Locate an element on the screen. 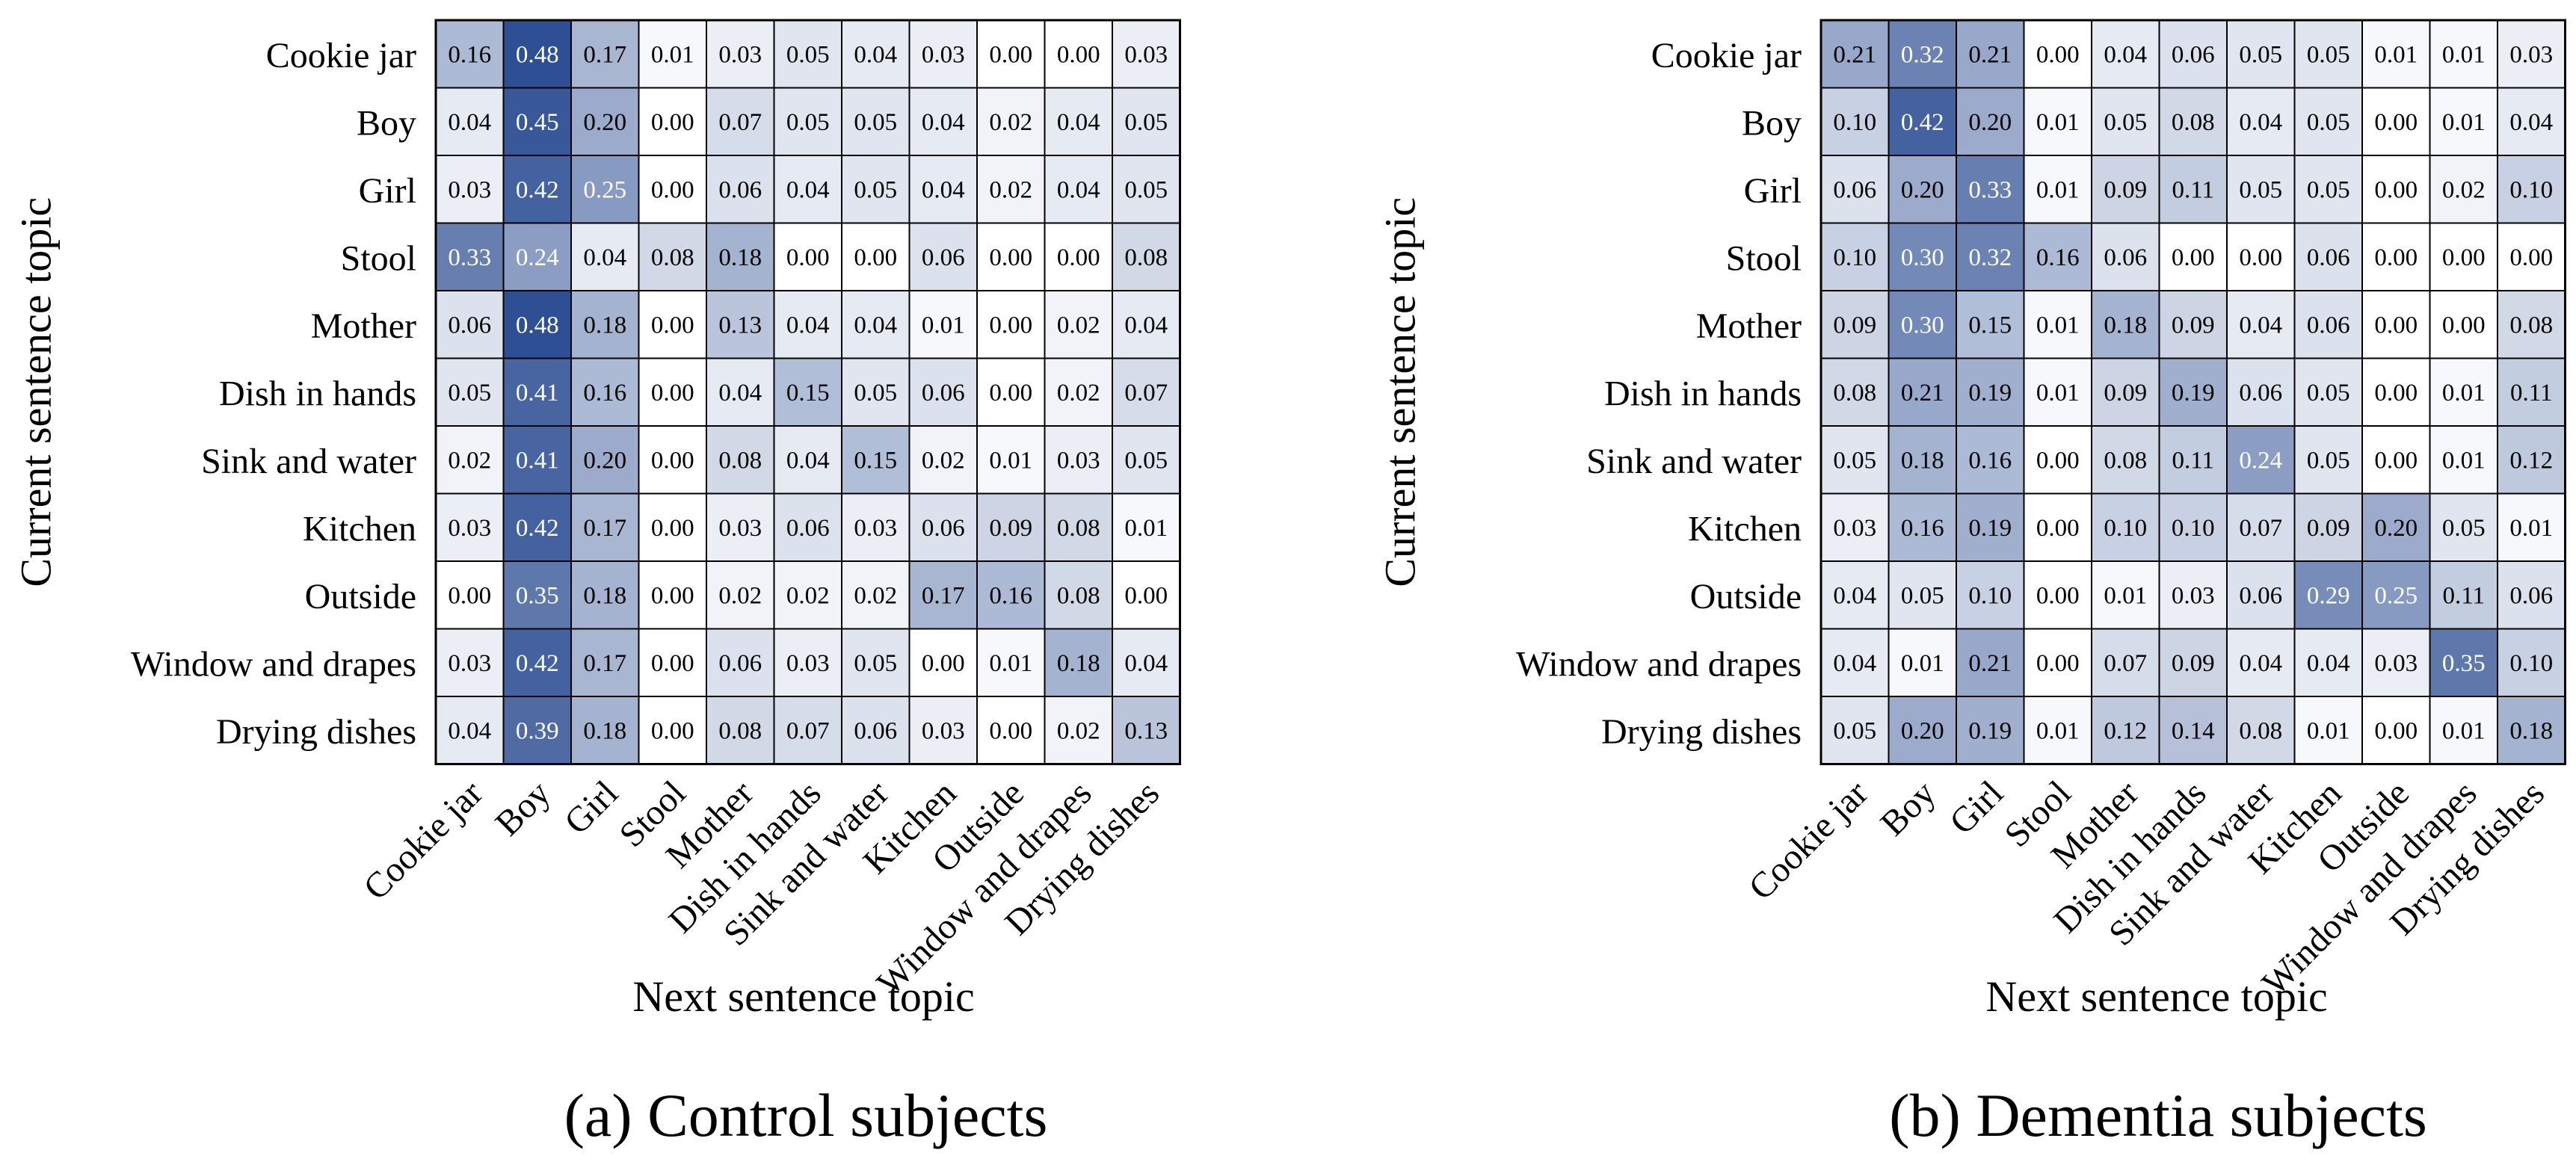 Image resolution: width=2576 pixels, height=1159 pixels. dementia-cell-value: 0.05 is located at coordinates (2328, 189).